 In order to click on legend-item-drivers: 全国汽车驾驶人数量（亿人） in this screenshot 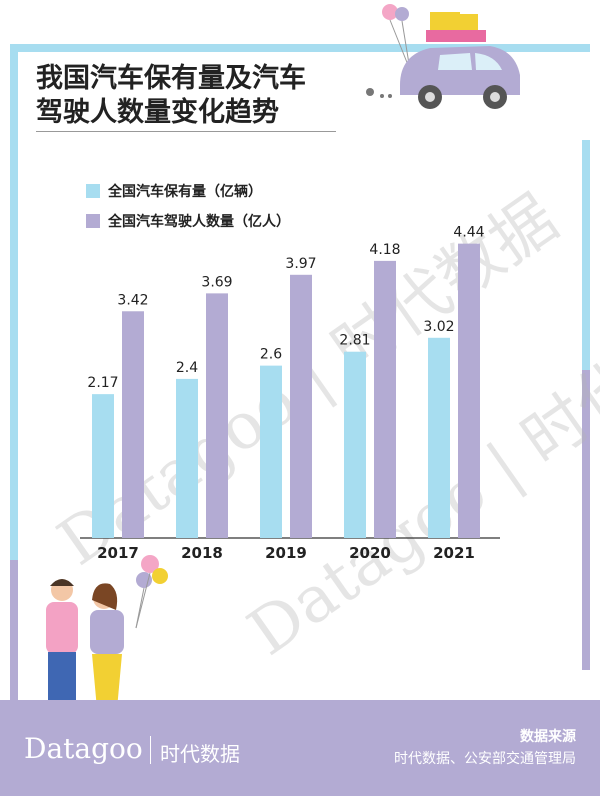, I will do `click(188, 221)`.